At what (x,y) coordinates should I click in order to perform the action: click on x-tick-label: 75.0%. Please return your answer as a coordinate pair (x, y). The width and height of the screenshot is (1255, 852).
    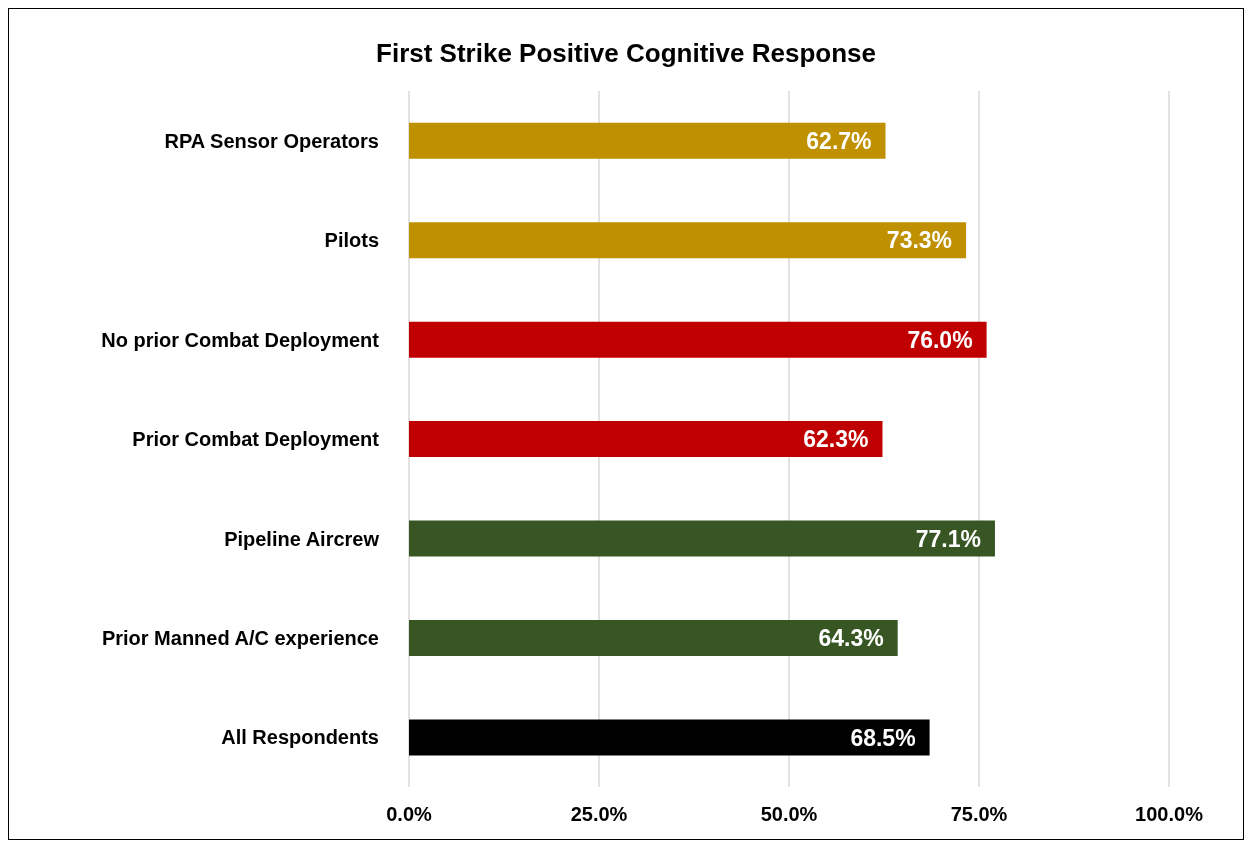
    Looking at the image, I should click on (979, 814).